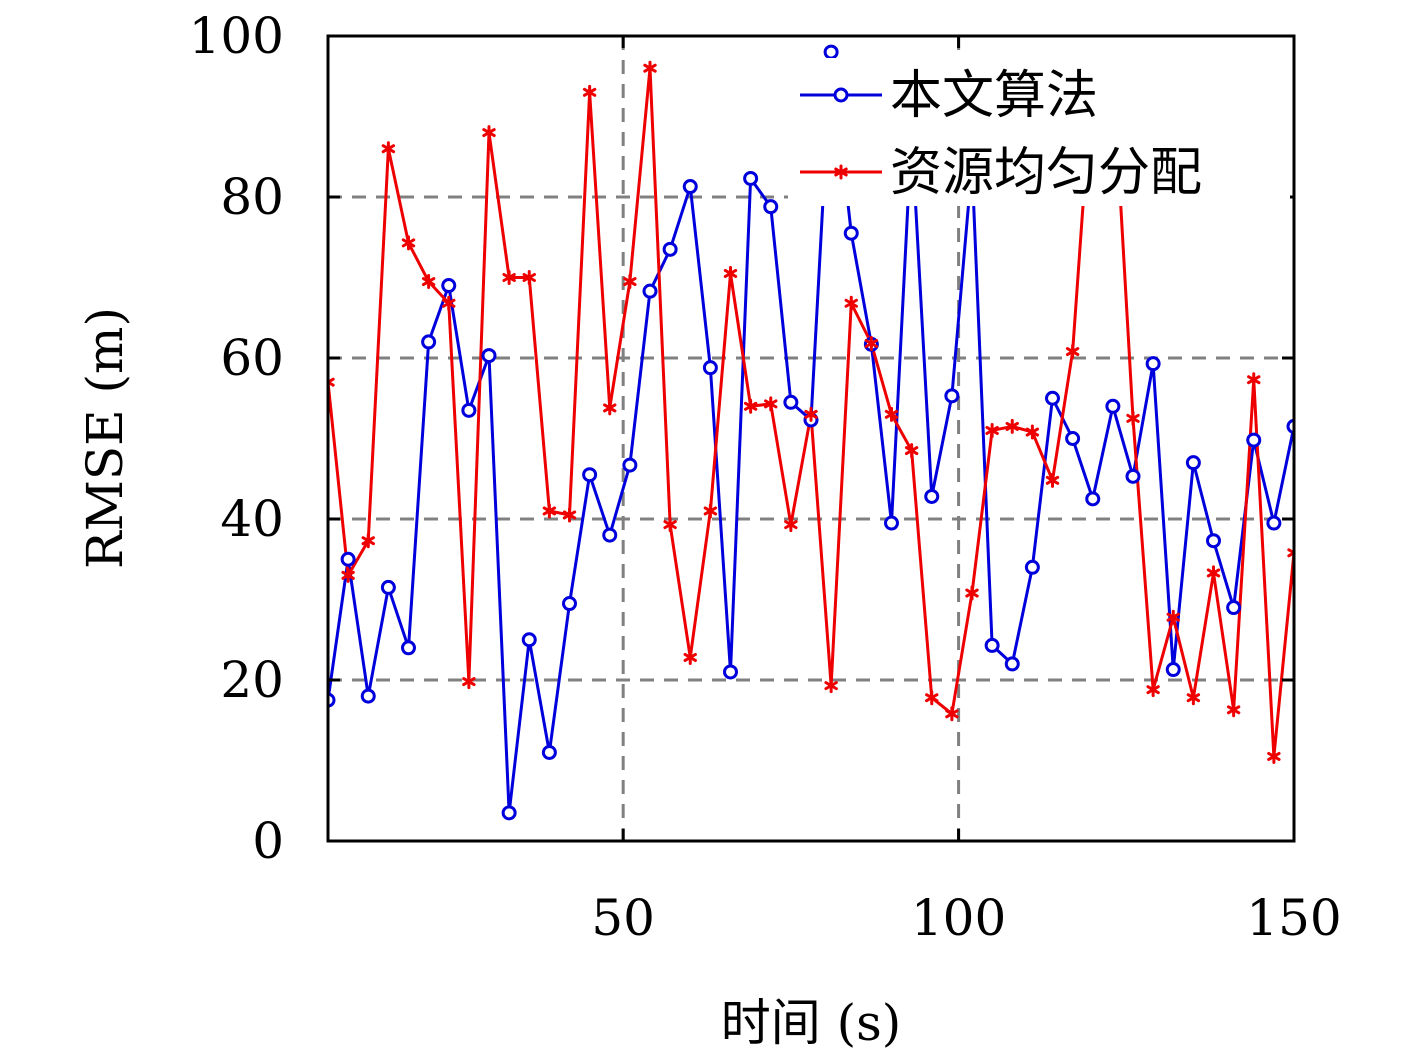 This screenshot has height=1063, width=1417. I want to click on y-tick-label: 0, so click(268, 841).